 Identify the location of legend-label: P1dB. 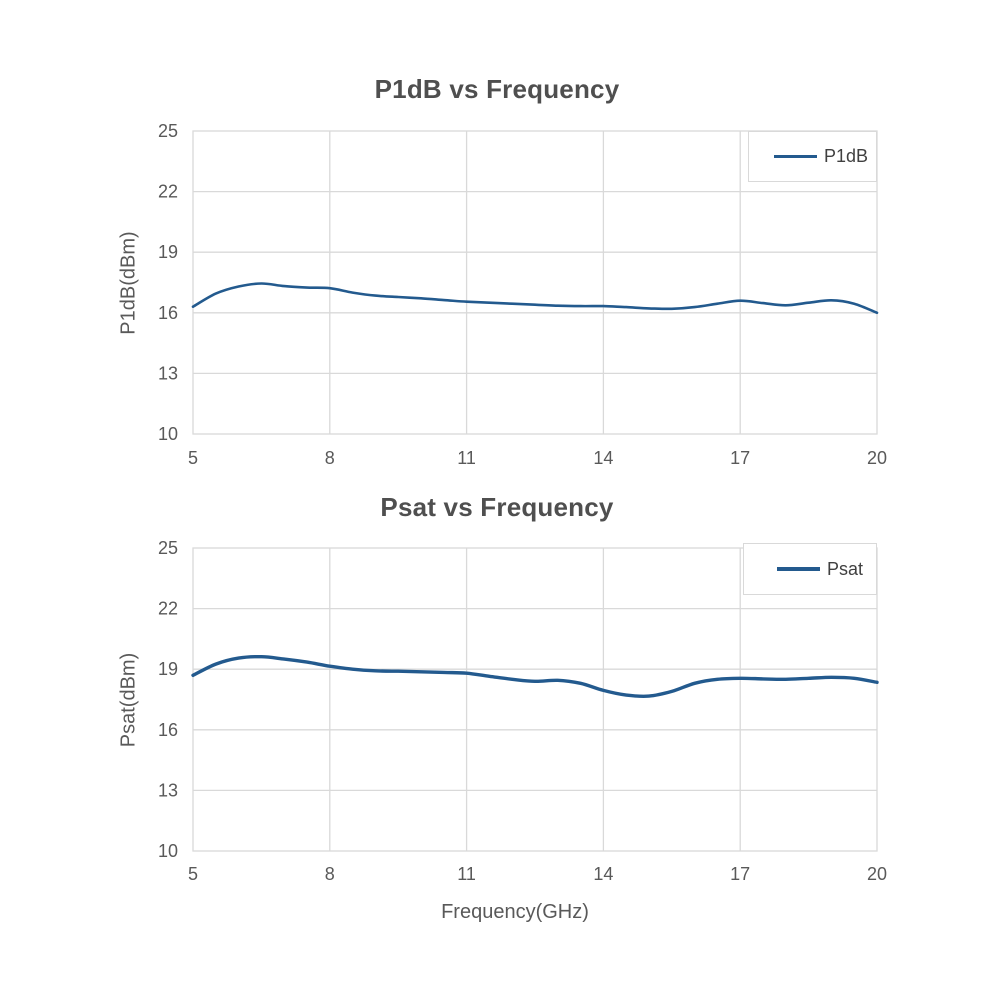
(846, 156).